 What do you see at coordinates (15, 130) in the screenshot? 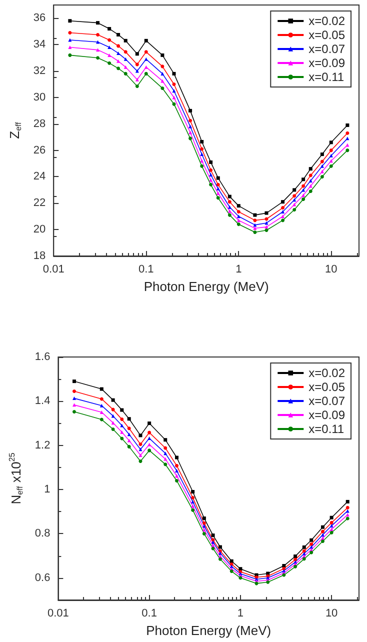
I see `y-axis-title: Zeff` at bounding box center [15, 130].